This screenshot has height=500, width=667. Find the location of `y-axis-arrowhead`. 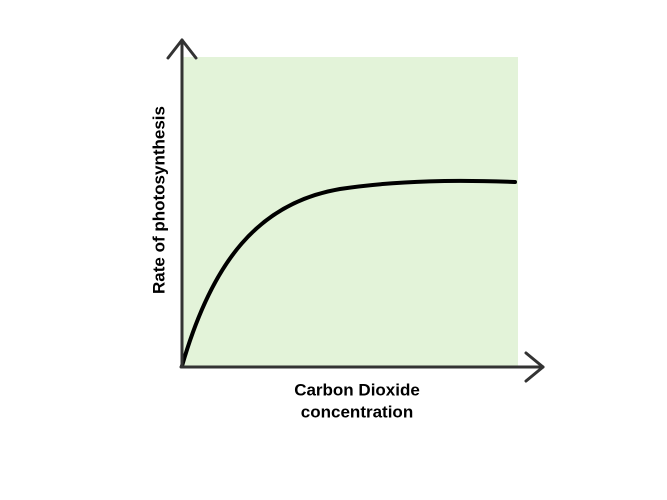

y-axis-arrowhead is located at coordinates (182, 49).